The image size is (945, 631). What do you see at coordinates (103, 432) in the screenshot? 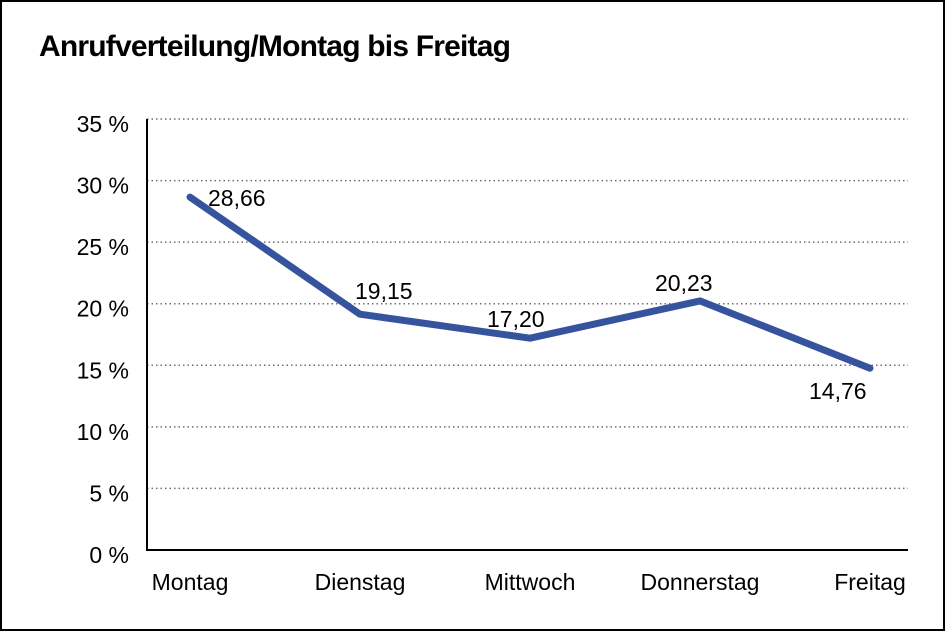
I see `y-tick-label: 10 %` at bounding box center [103, 432].